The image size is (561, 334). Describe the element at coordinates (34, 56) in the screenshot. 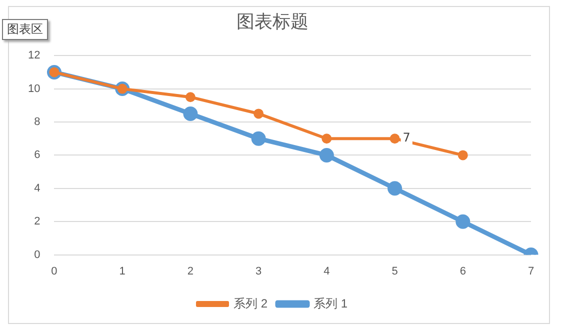

I see `y-tick-label: 12` at that location.